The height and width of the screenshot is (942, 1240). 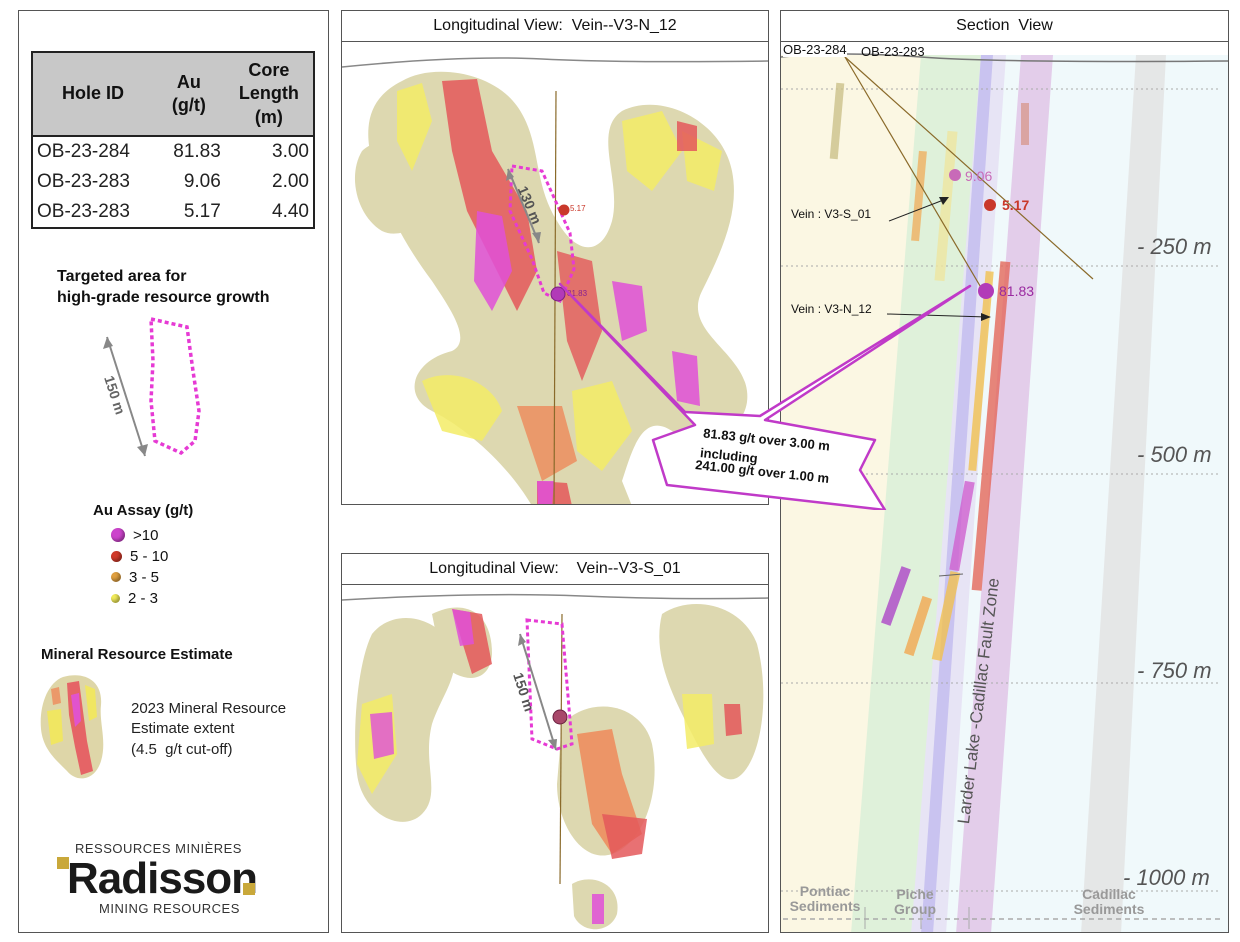 I want to click on header-core-length: Core Length (m), so click(x=269, y=94).